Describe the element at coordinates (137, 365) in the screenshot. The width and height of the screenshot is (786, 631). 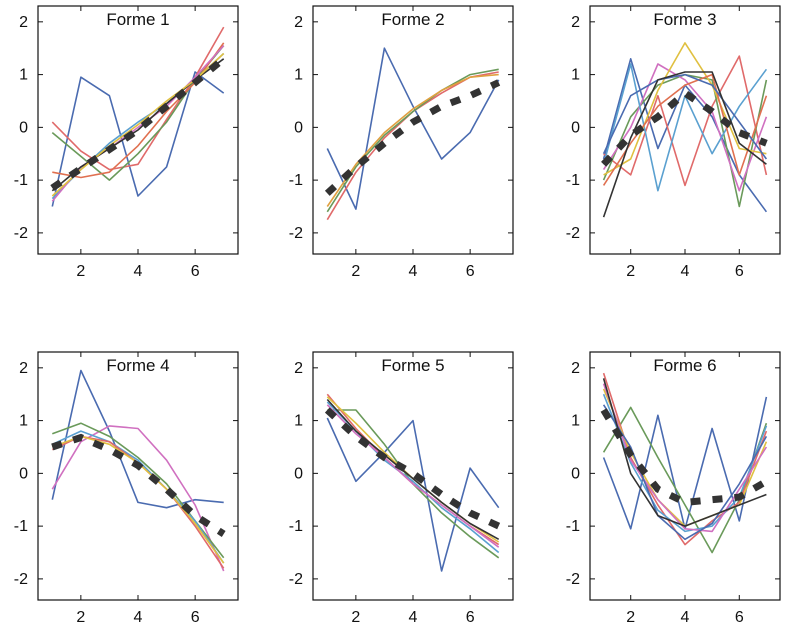
I see `panel-title: Forme 4` at that location.